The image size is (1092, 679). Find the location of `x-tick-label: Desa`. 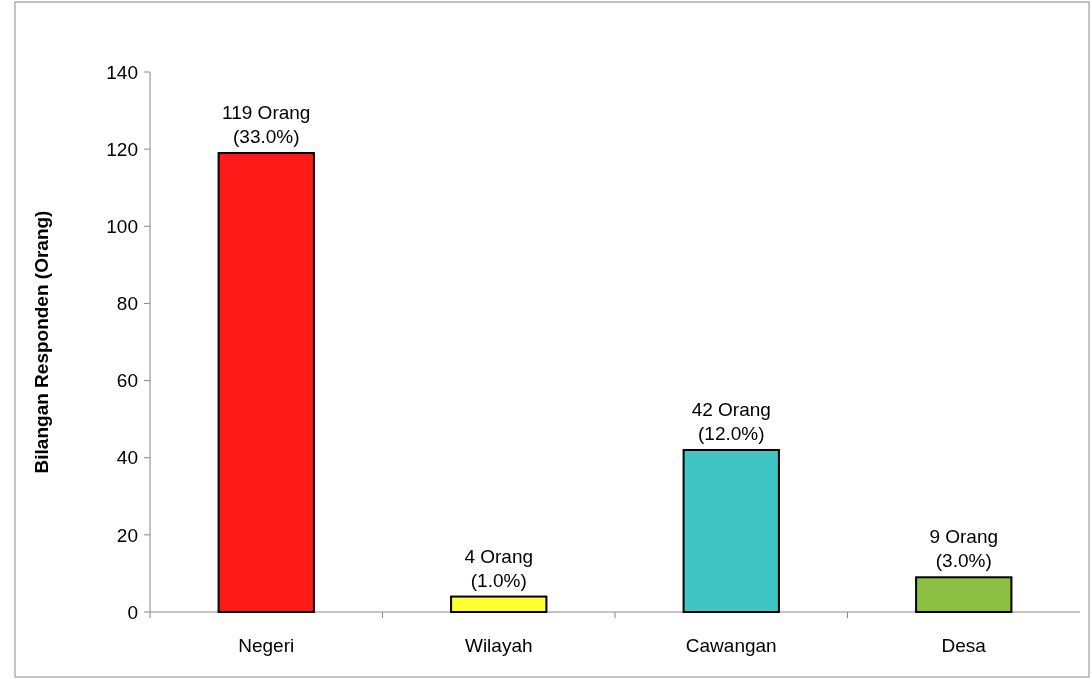

x-tick-label: Desa is located at coordinates (964, 645).